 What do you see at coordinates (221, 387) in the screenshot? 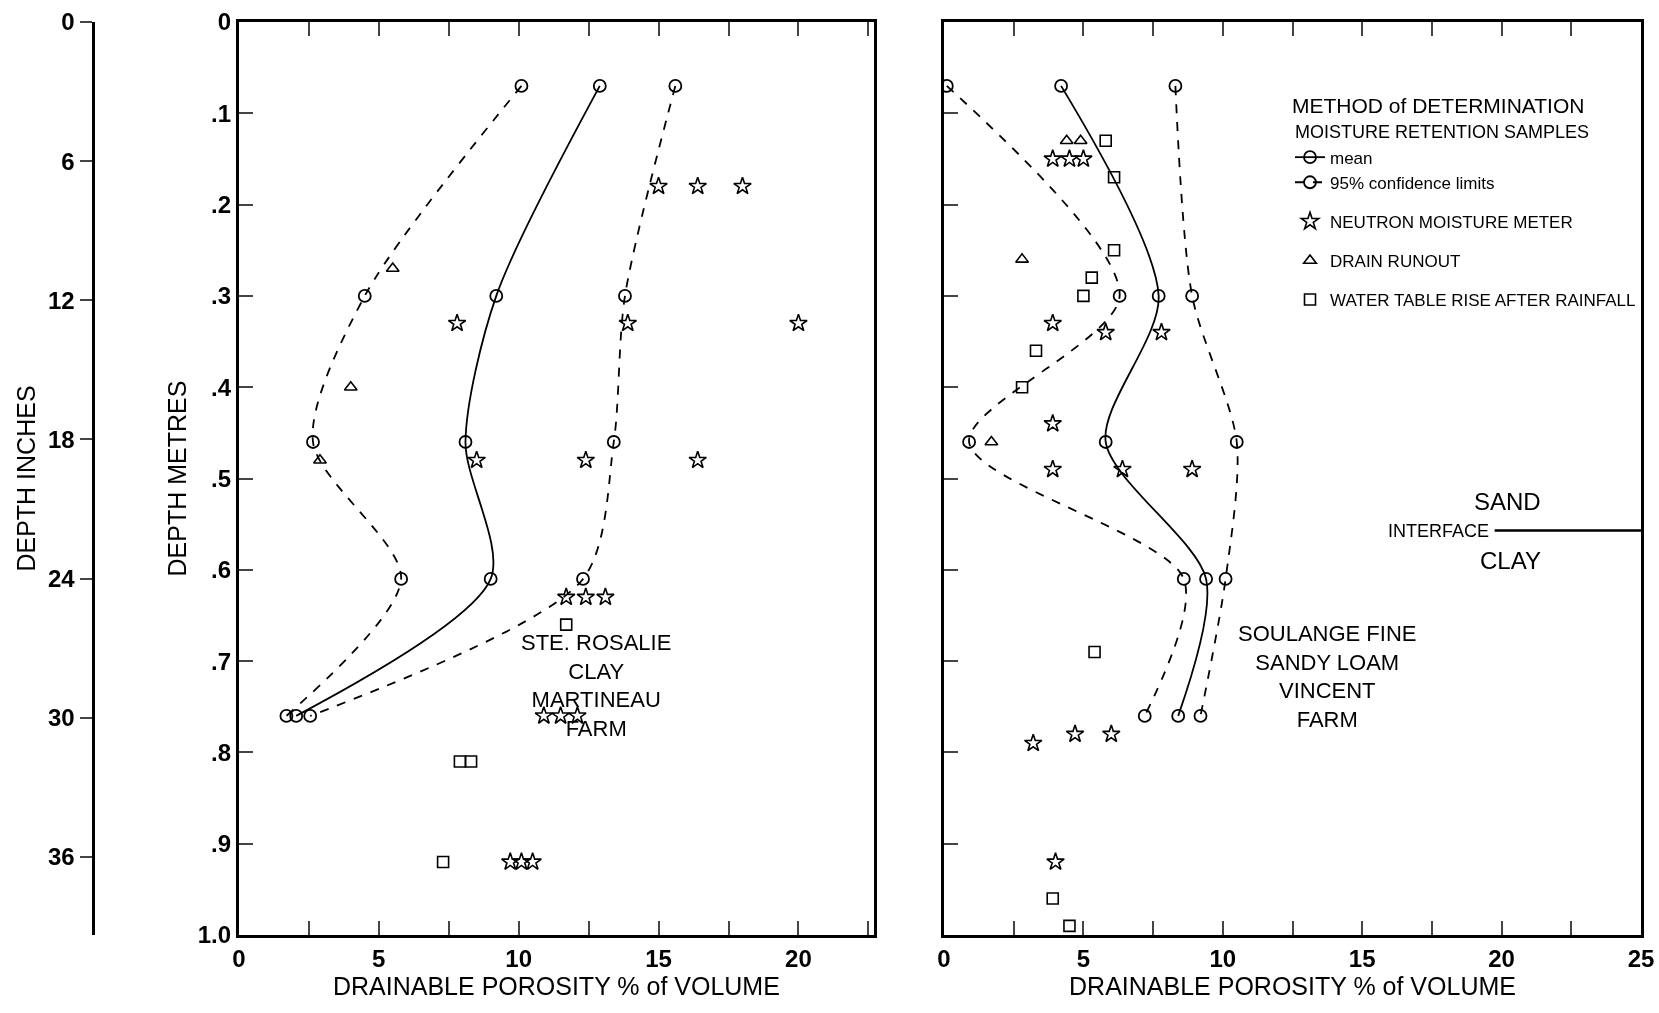
I see `y-tick-label: .4` at bounding box center [221, 387].